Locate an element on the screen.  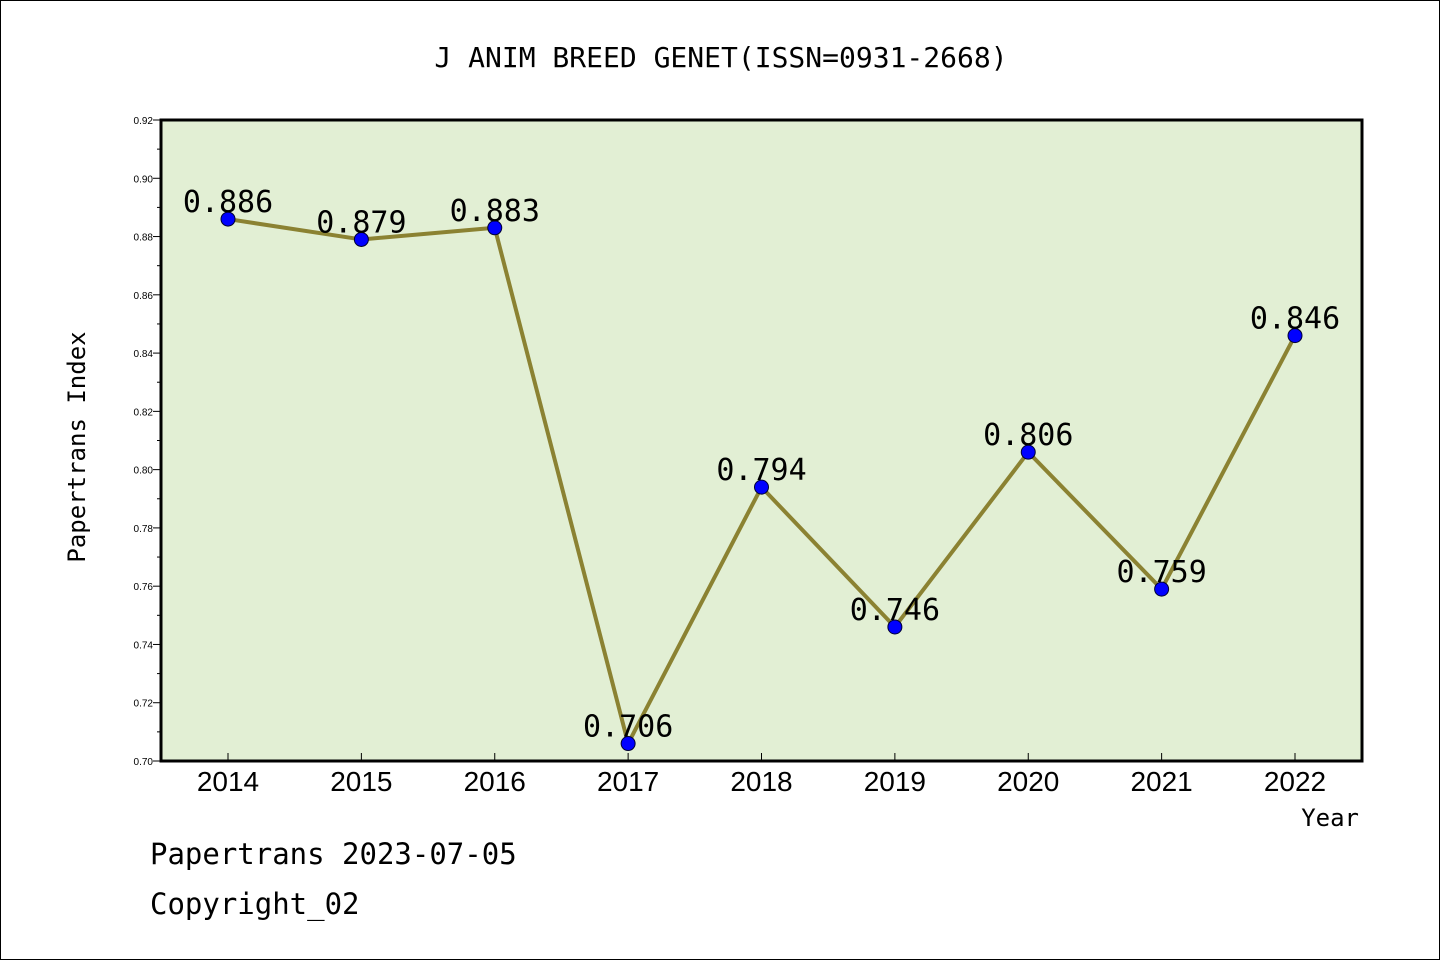
data-label: 0.886 is located at coordinates (228, 202).